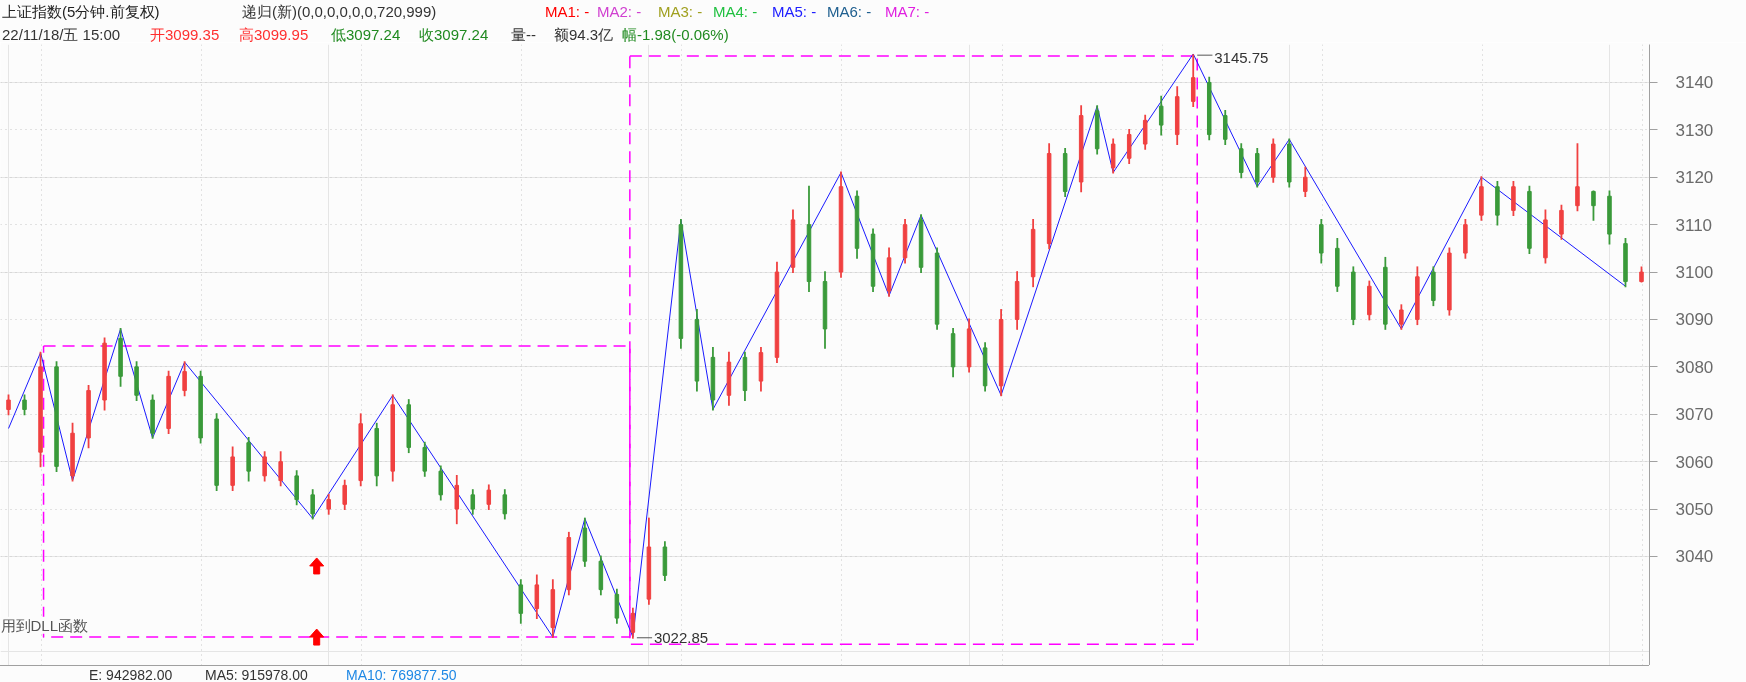 The image size is (1746, 682). I want to click on text: MA1: -, so click(567, 11).